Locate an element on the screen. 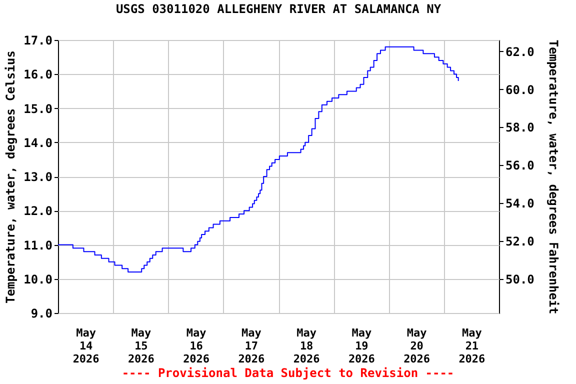 The image size is (576, 384). x-tick-label: May 14 2026 is located at coordinates (86, 346).